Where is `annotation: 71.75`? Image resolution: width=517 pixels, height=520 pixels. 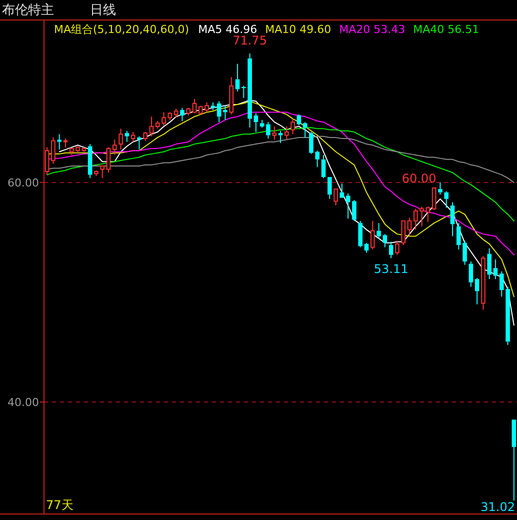 annotation: 71.75 is located at coordinates (249, 40).